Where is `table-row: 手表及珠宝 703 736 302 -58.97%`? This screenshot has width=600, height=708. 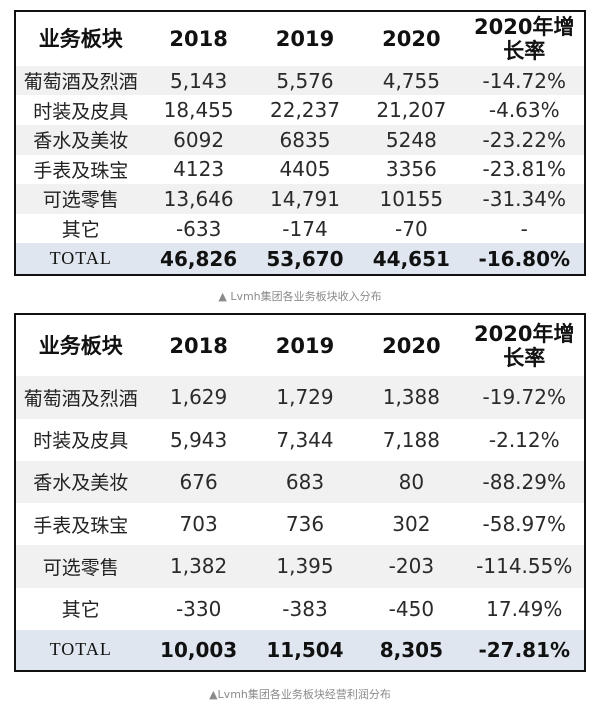 table-row: 手表及珠宝 703 736 302 -58.97% is located at coordinates (300, 524).